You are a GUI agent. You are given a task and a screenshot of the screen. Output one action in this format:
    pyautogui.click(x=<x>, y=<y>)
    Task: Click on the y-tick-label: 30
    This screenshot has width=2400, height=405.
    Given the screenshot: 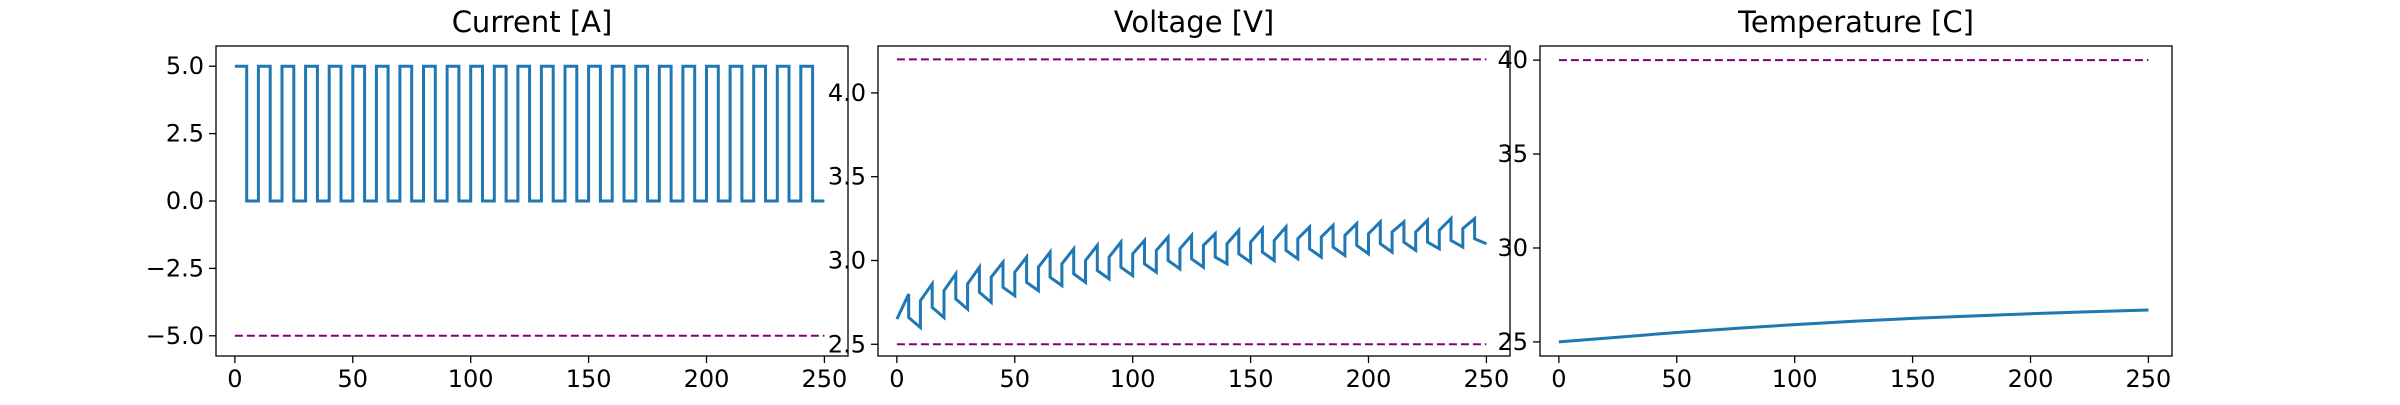 What is the action you would take?
    pyautogui.click(x=1512, y=248)
    